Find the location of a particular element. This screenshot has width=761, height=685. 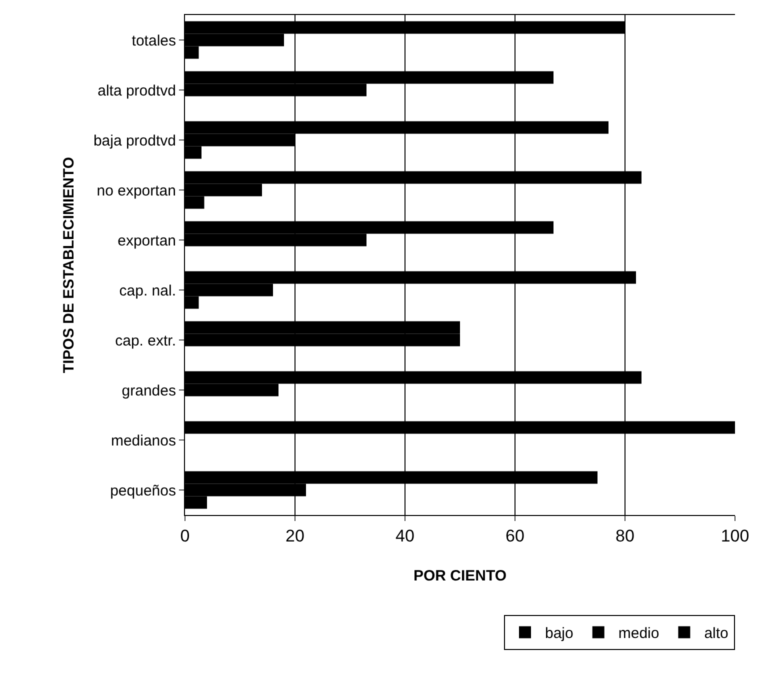

y-tick-label: totales is located at coordinates (154, 41).